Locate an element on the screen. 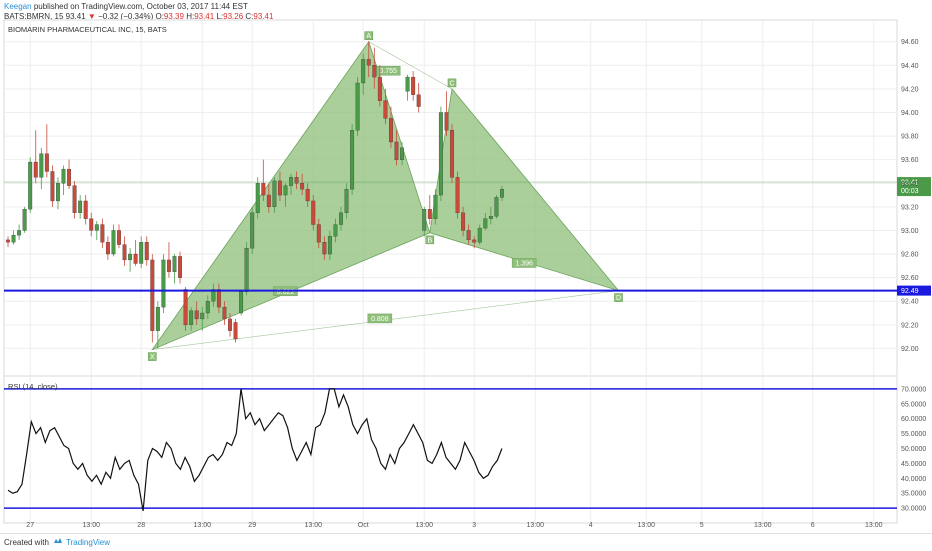 The image size is (932, 551). ohlc-low: 93.26 is located at coordinates (233, 16).